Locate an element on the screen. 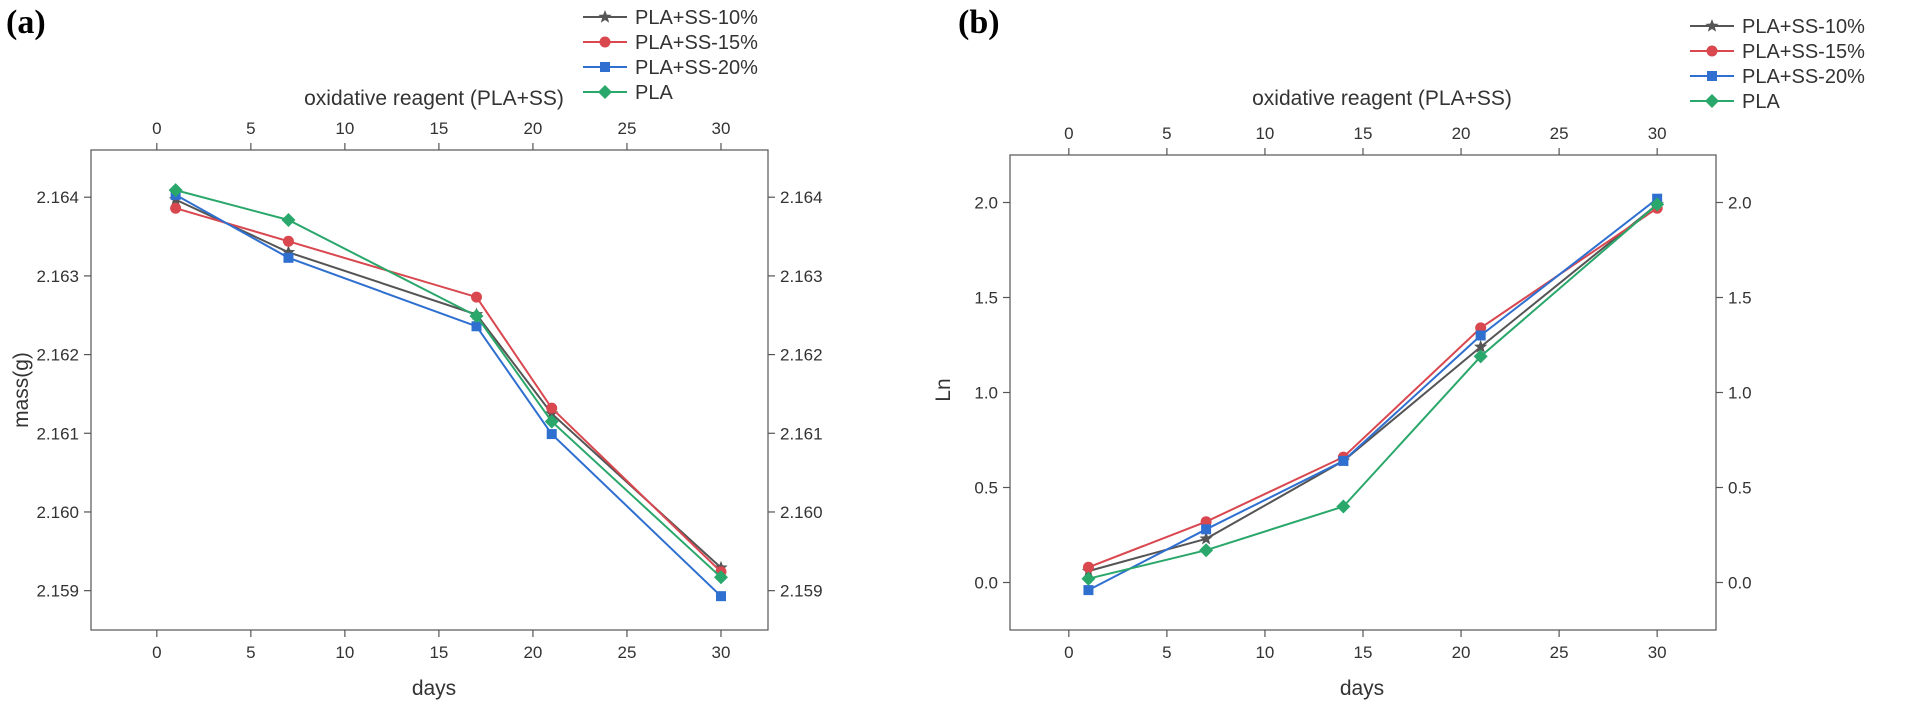  panel-a-top-tick-label: 10 is located at coordinates (344, 128).